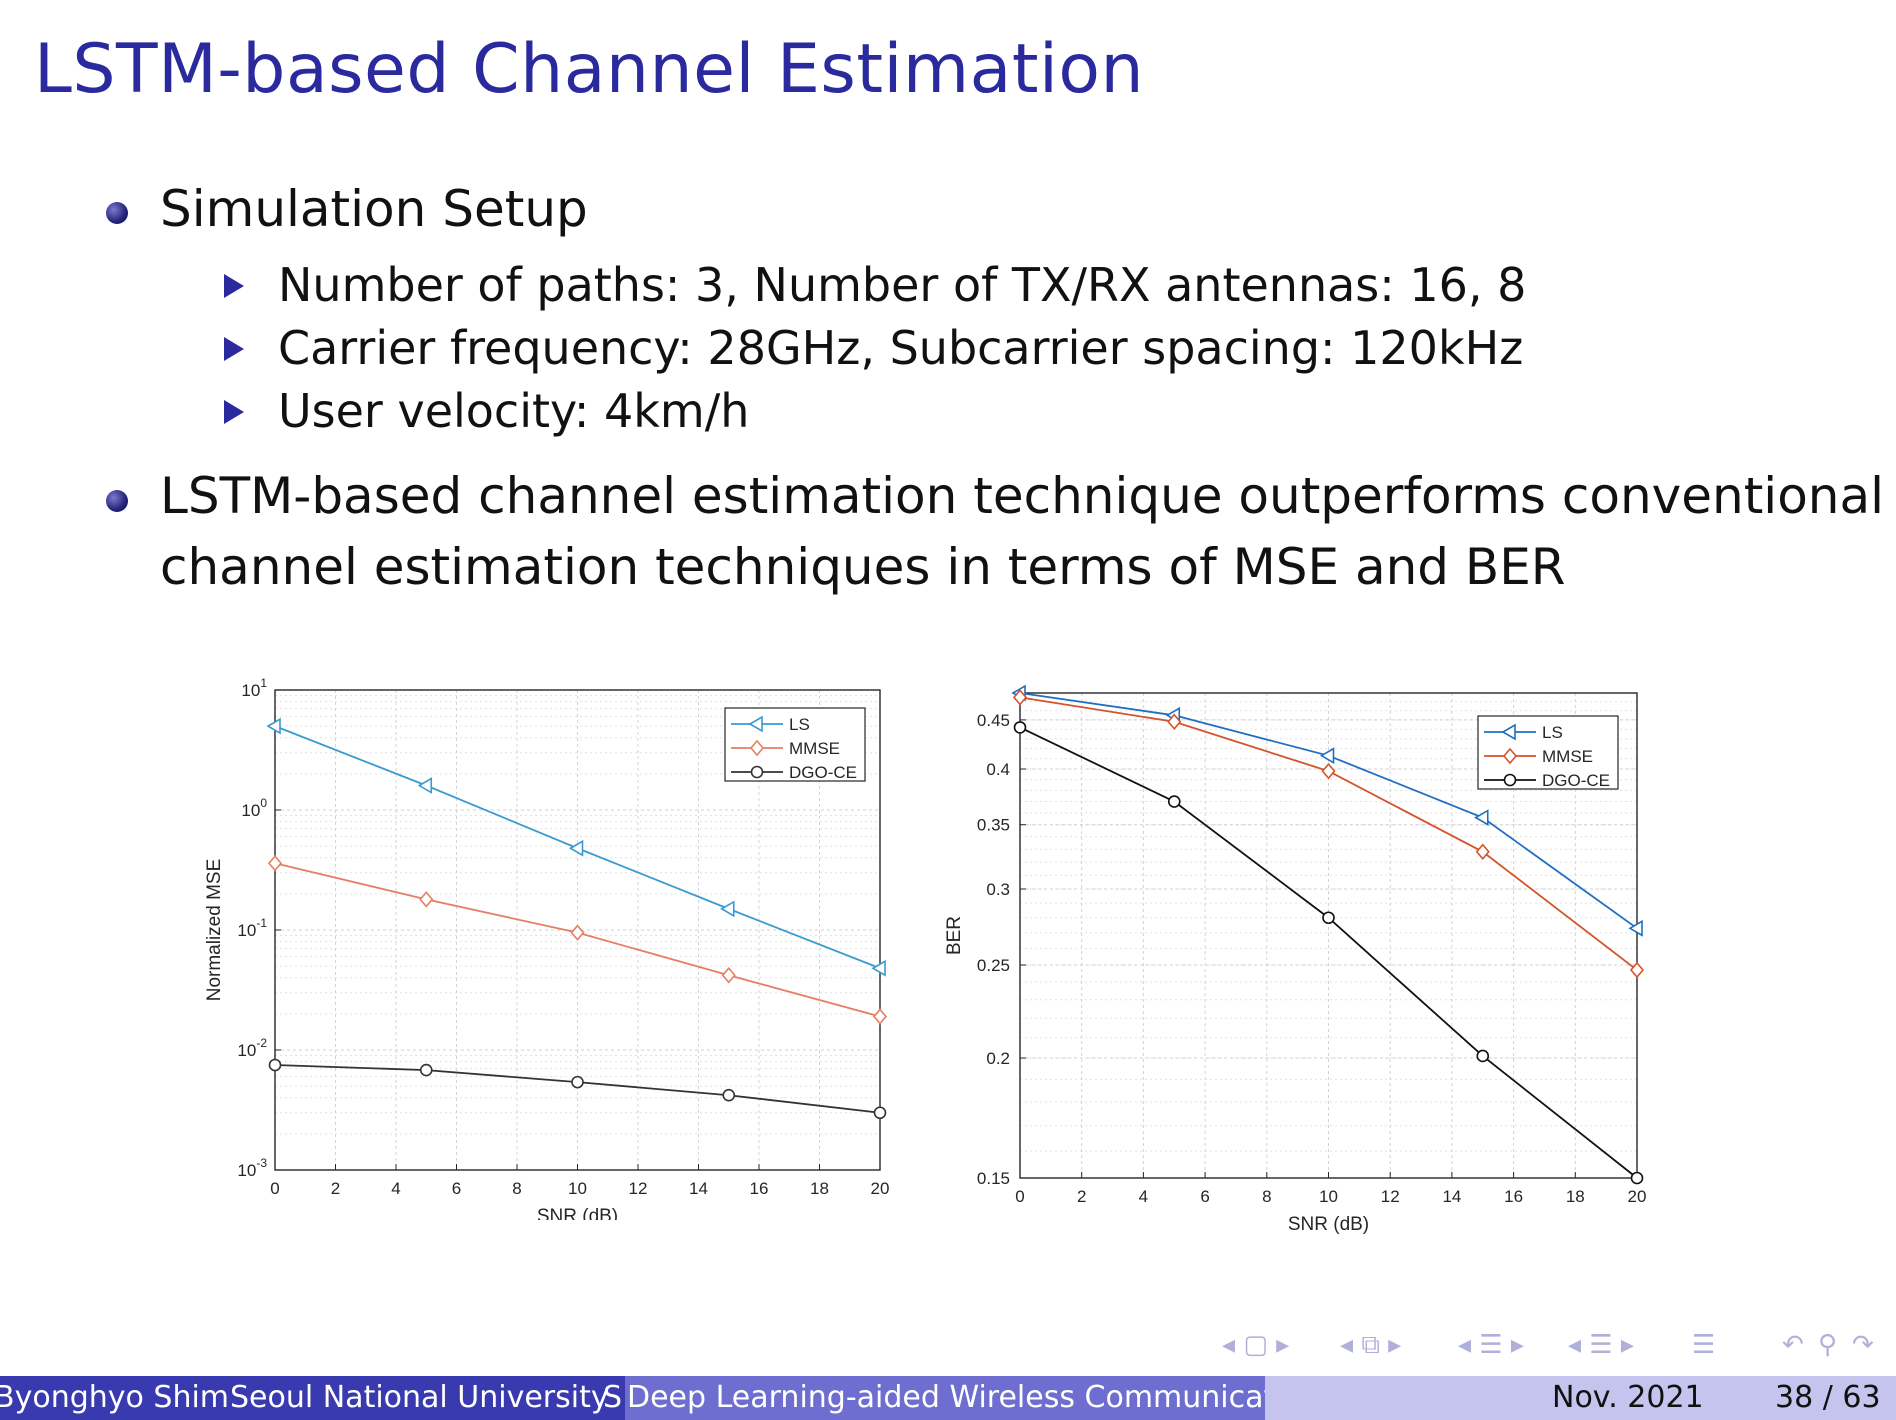 The width and height of the screenshot is (1896, 1420). Describe the element at coordinates (1828, 1397) in the screenshot. I see `footer-page: 38 / 63` at that location.